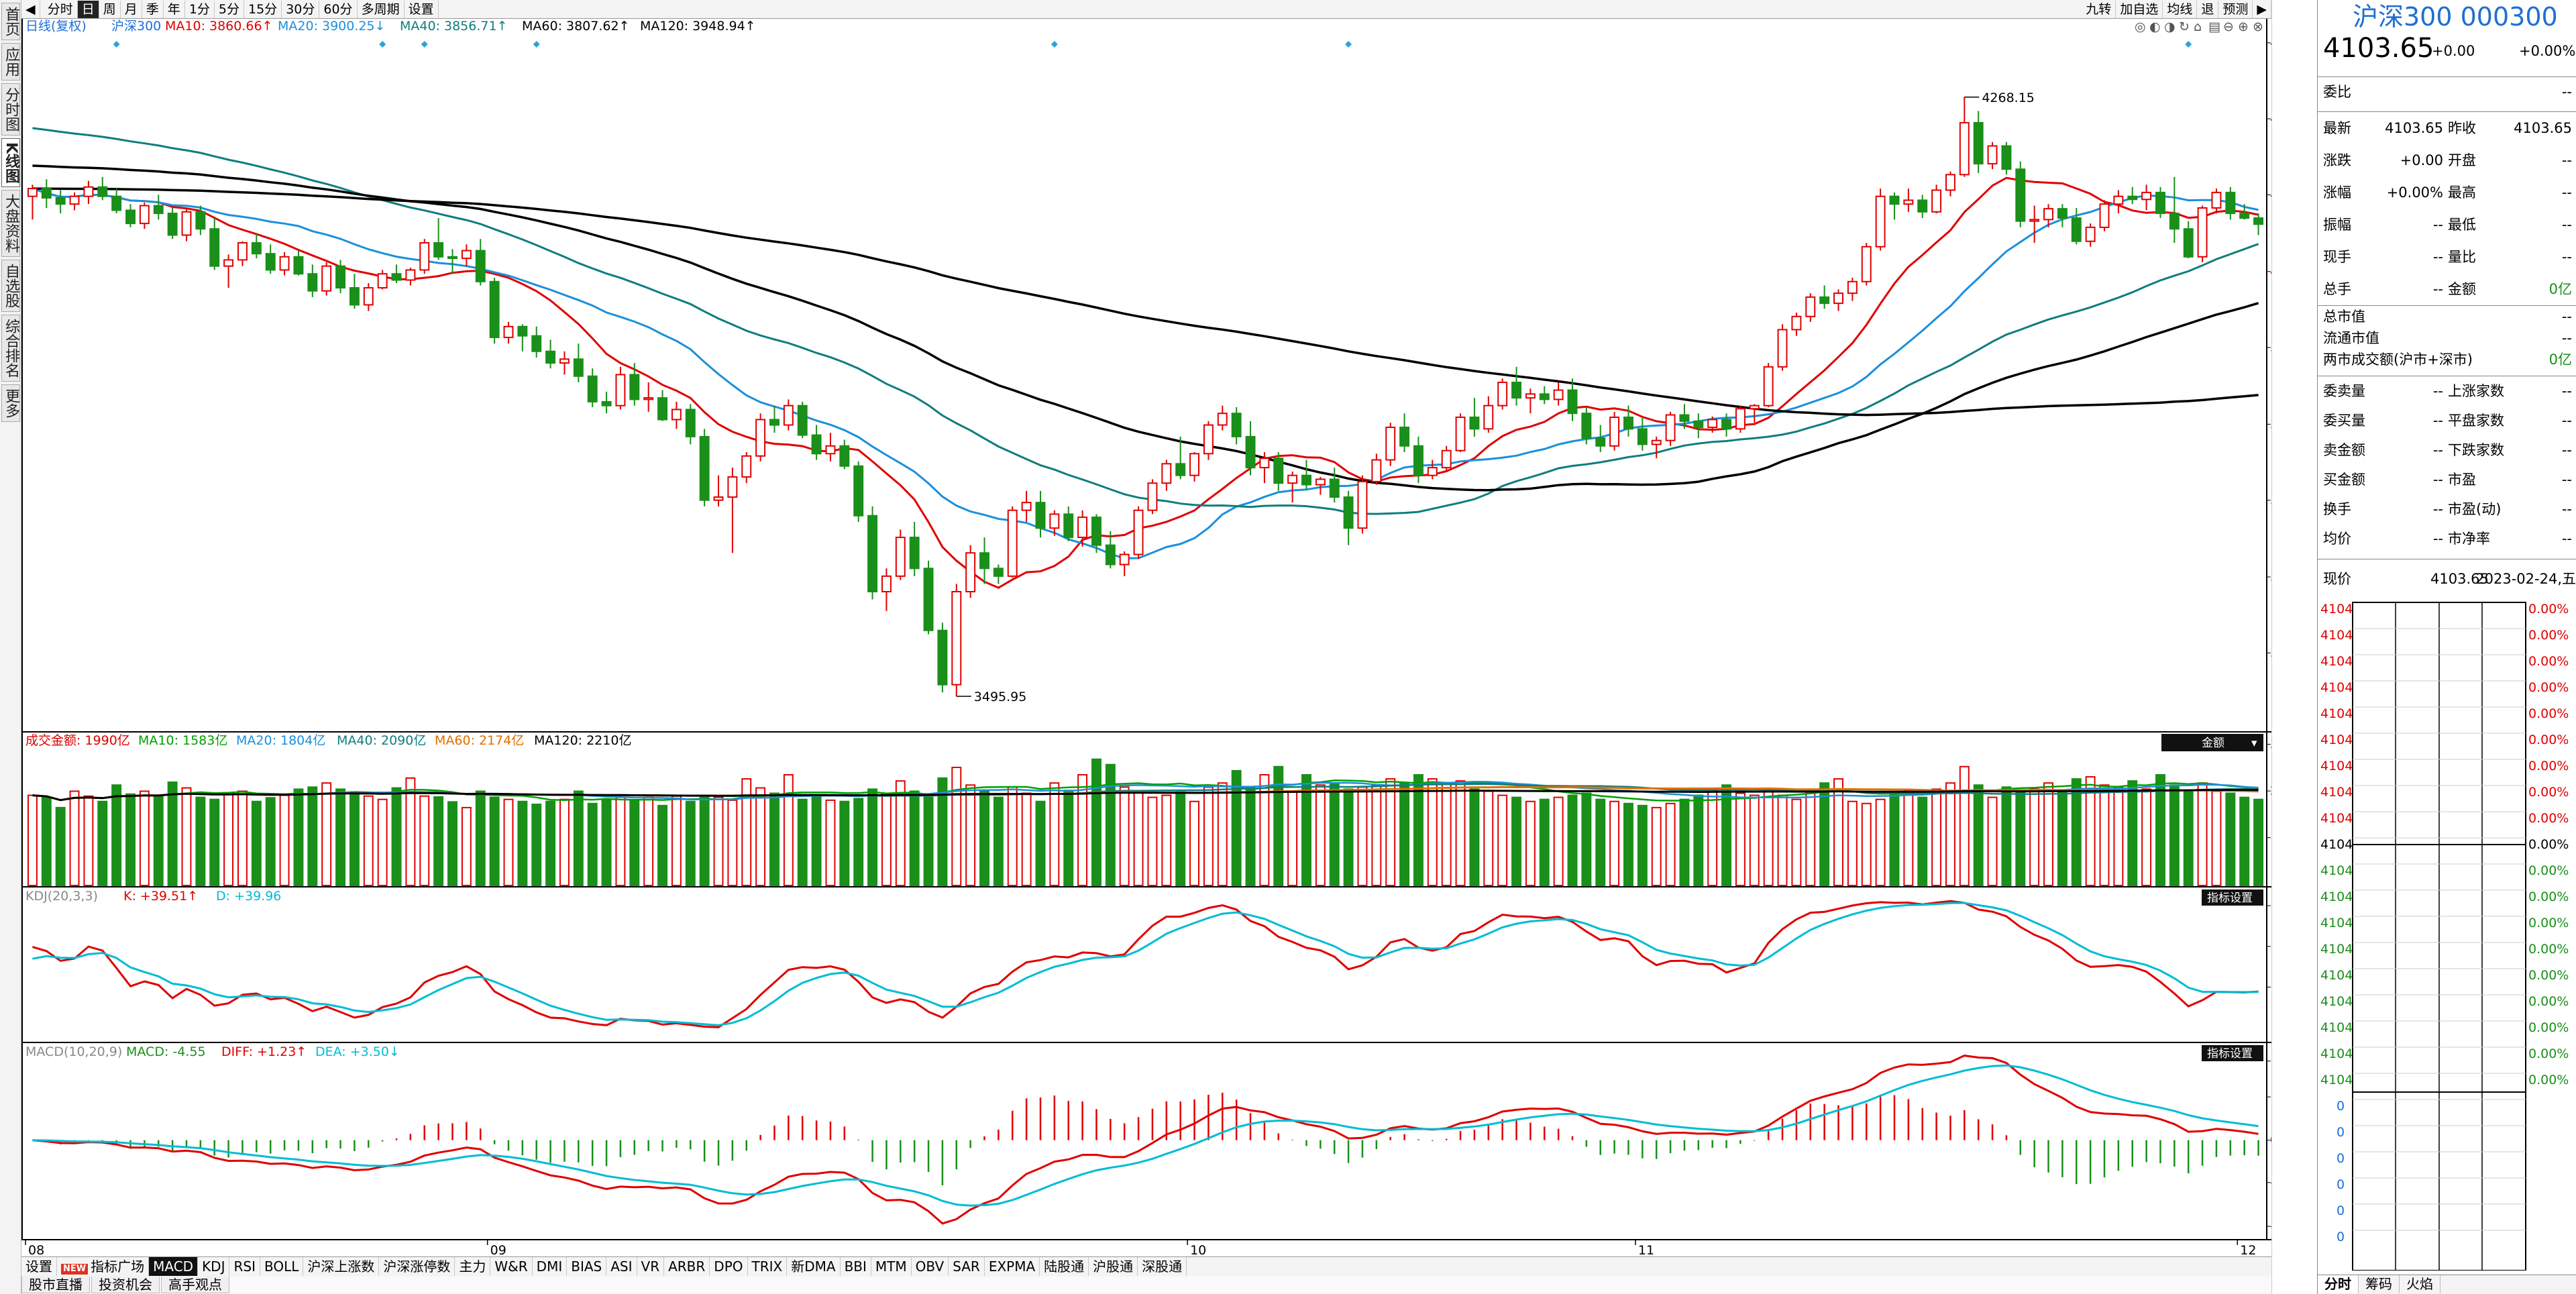  What do you see at coordinates (930, 1266) in the screenshot?
I see `indicator-tab: OBV` at bounding box center [930, 1266].